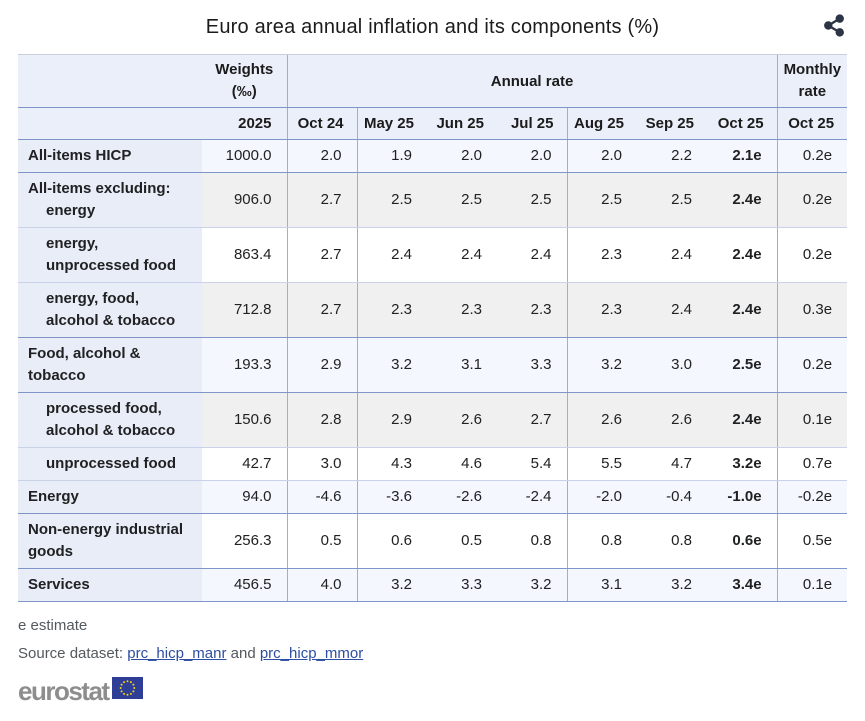  Describe the element at coordinates (432, 690) in the screenshot. I see `eurostat-logo: eurostat` at that location.